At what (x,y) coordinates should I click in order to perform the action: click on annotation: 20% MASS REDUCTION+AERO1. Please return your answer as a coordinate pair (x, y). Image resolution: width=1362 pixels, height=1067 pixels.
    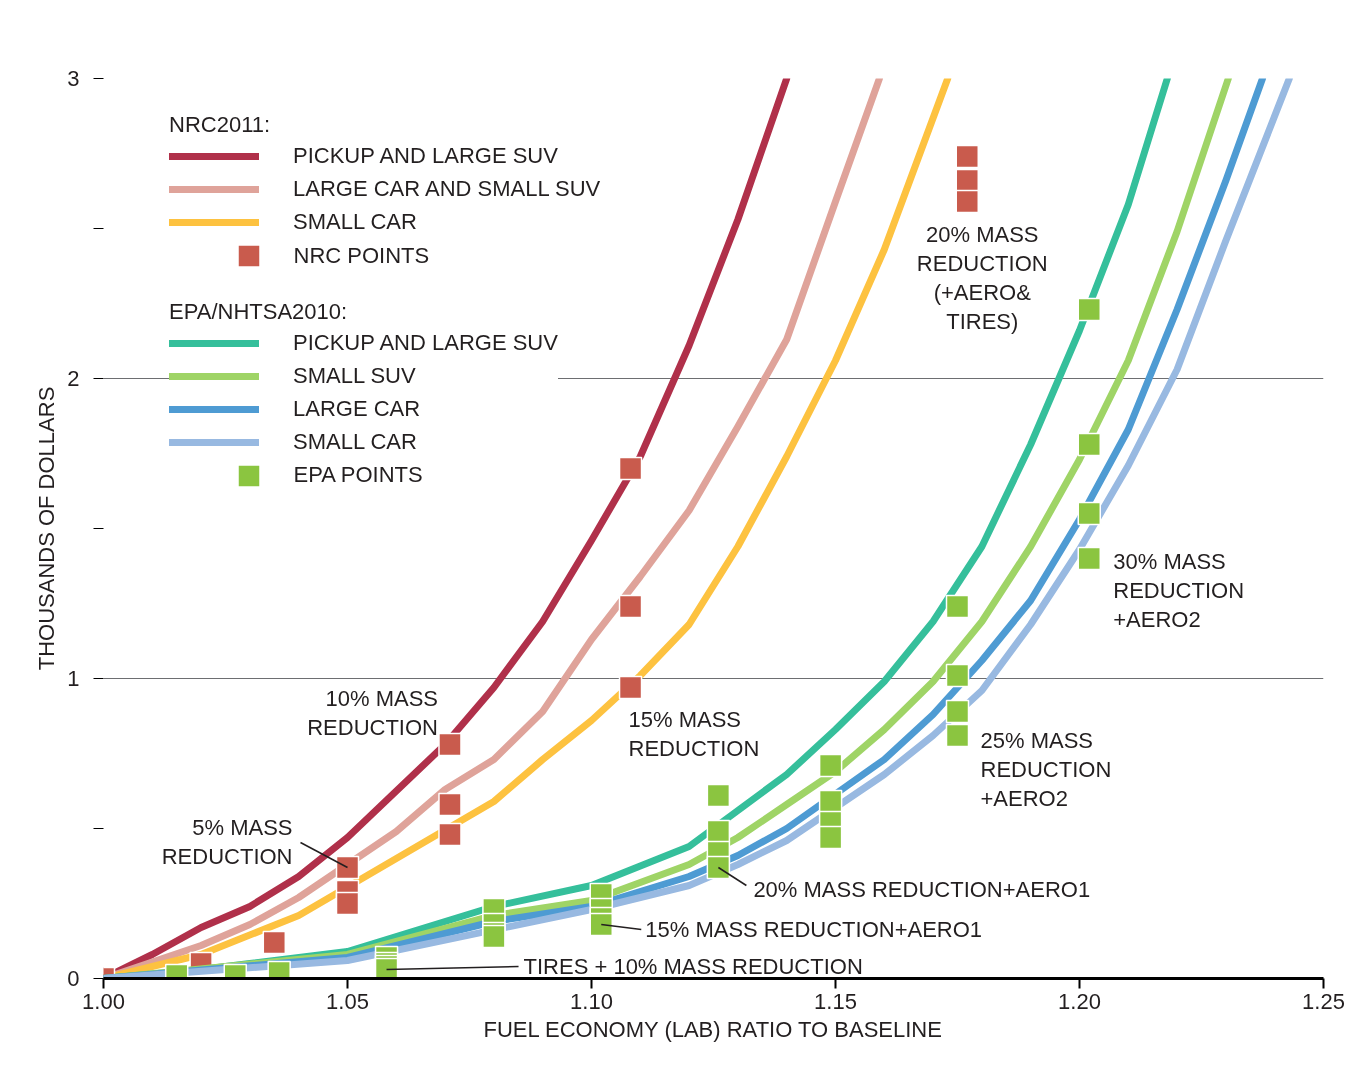
    Looking at the image, I should click on (922, 889).